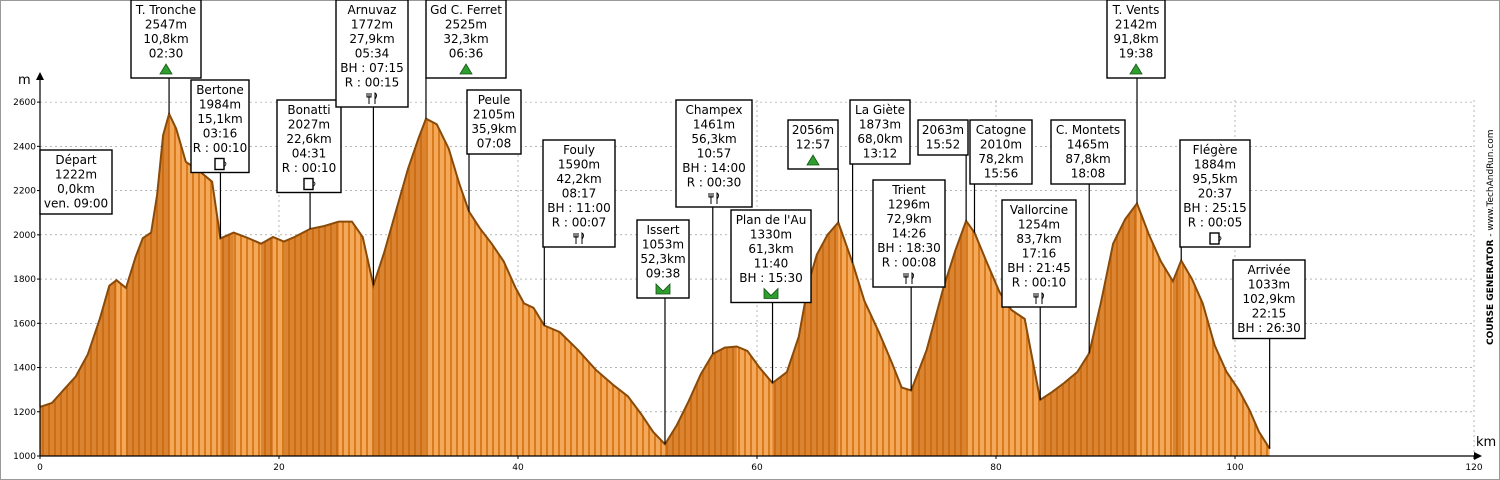 The width and height of the screenshot is (1500, 480). Describe the element at coordinates (372, 10) in the screenshot. I see `waypoint-text: Arnuvaz` at that location.